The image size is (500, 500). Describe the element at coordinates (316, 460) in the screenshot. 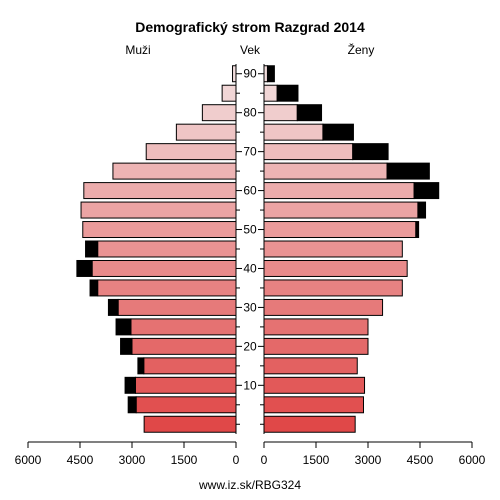

I see `x-tick-label-right-1500: 1500` at that location.